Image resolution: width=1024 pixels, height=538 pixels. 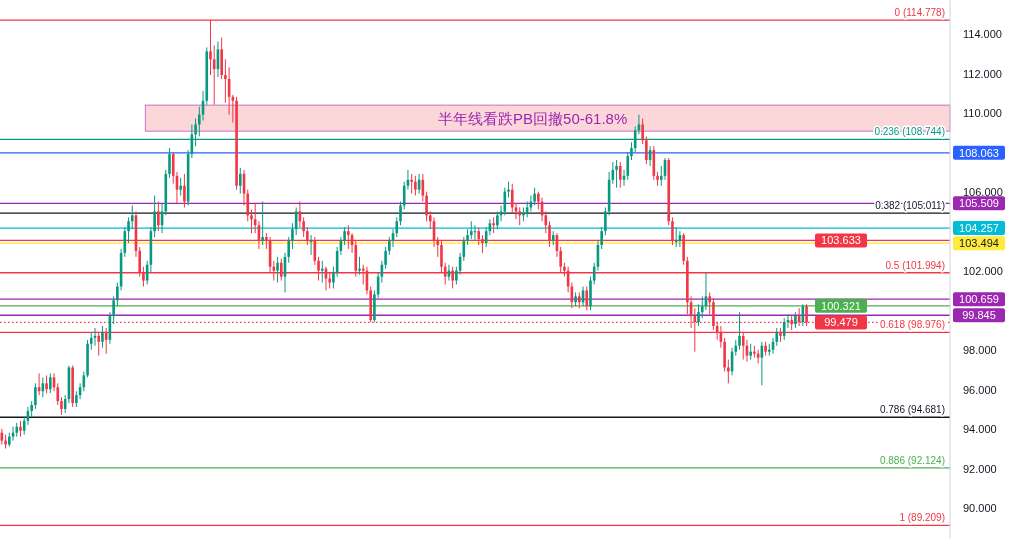 I want to click on ref-line-label: 108.063, so click(x=979, y=152).